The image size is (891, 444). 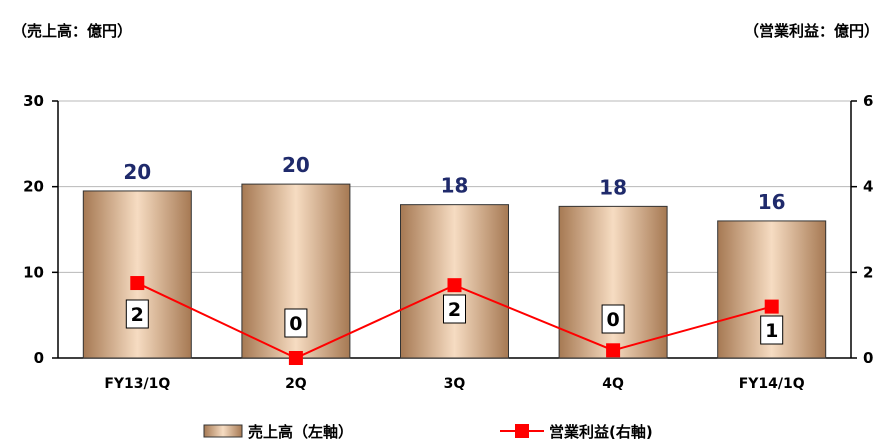 I want to click on profit-value-label: 1, so click(x=771, y=331).